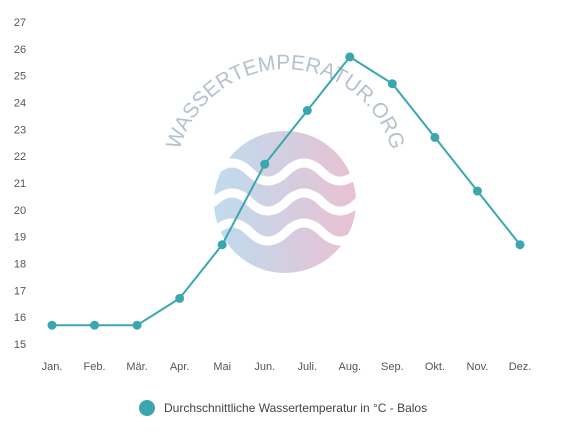 Image resolution: width=568 pixels, height=433 pixels. What do you see at coordinates (20, 104) in the screenshot?
I see `y-tick-label: 24` at bounding box center [20, 104].